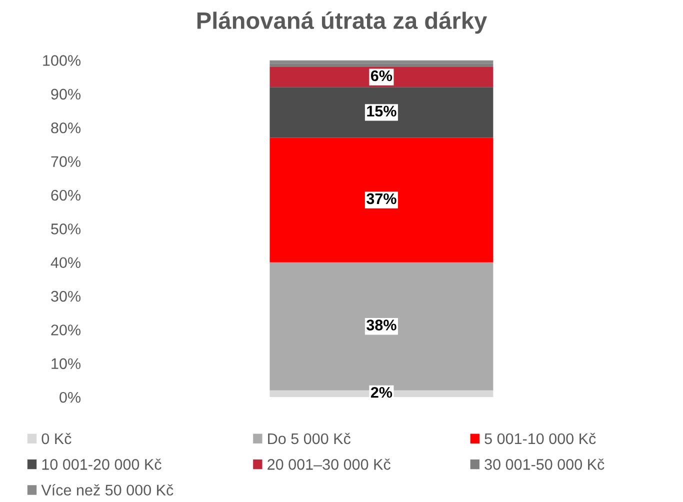  Describe the element at coordinates (107, 490) in the screenshot. I see `legend-label: Více než 50 000 Kč` at that location.